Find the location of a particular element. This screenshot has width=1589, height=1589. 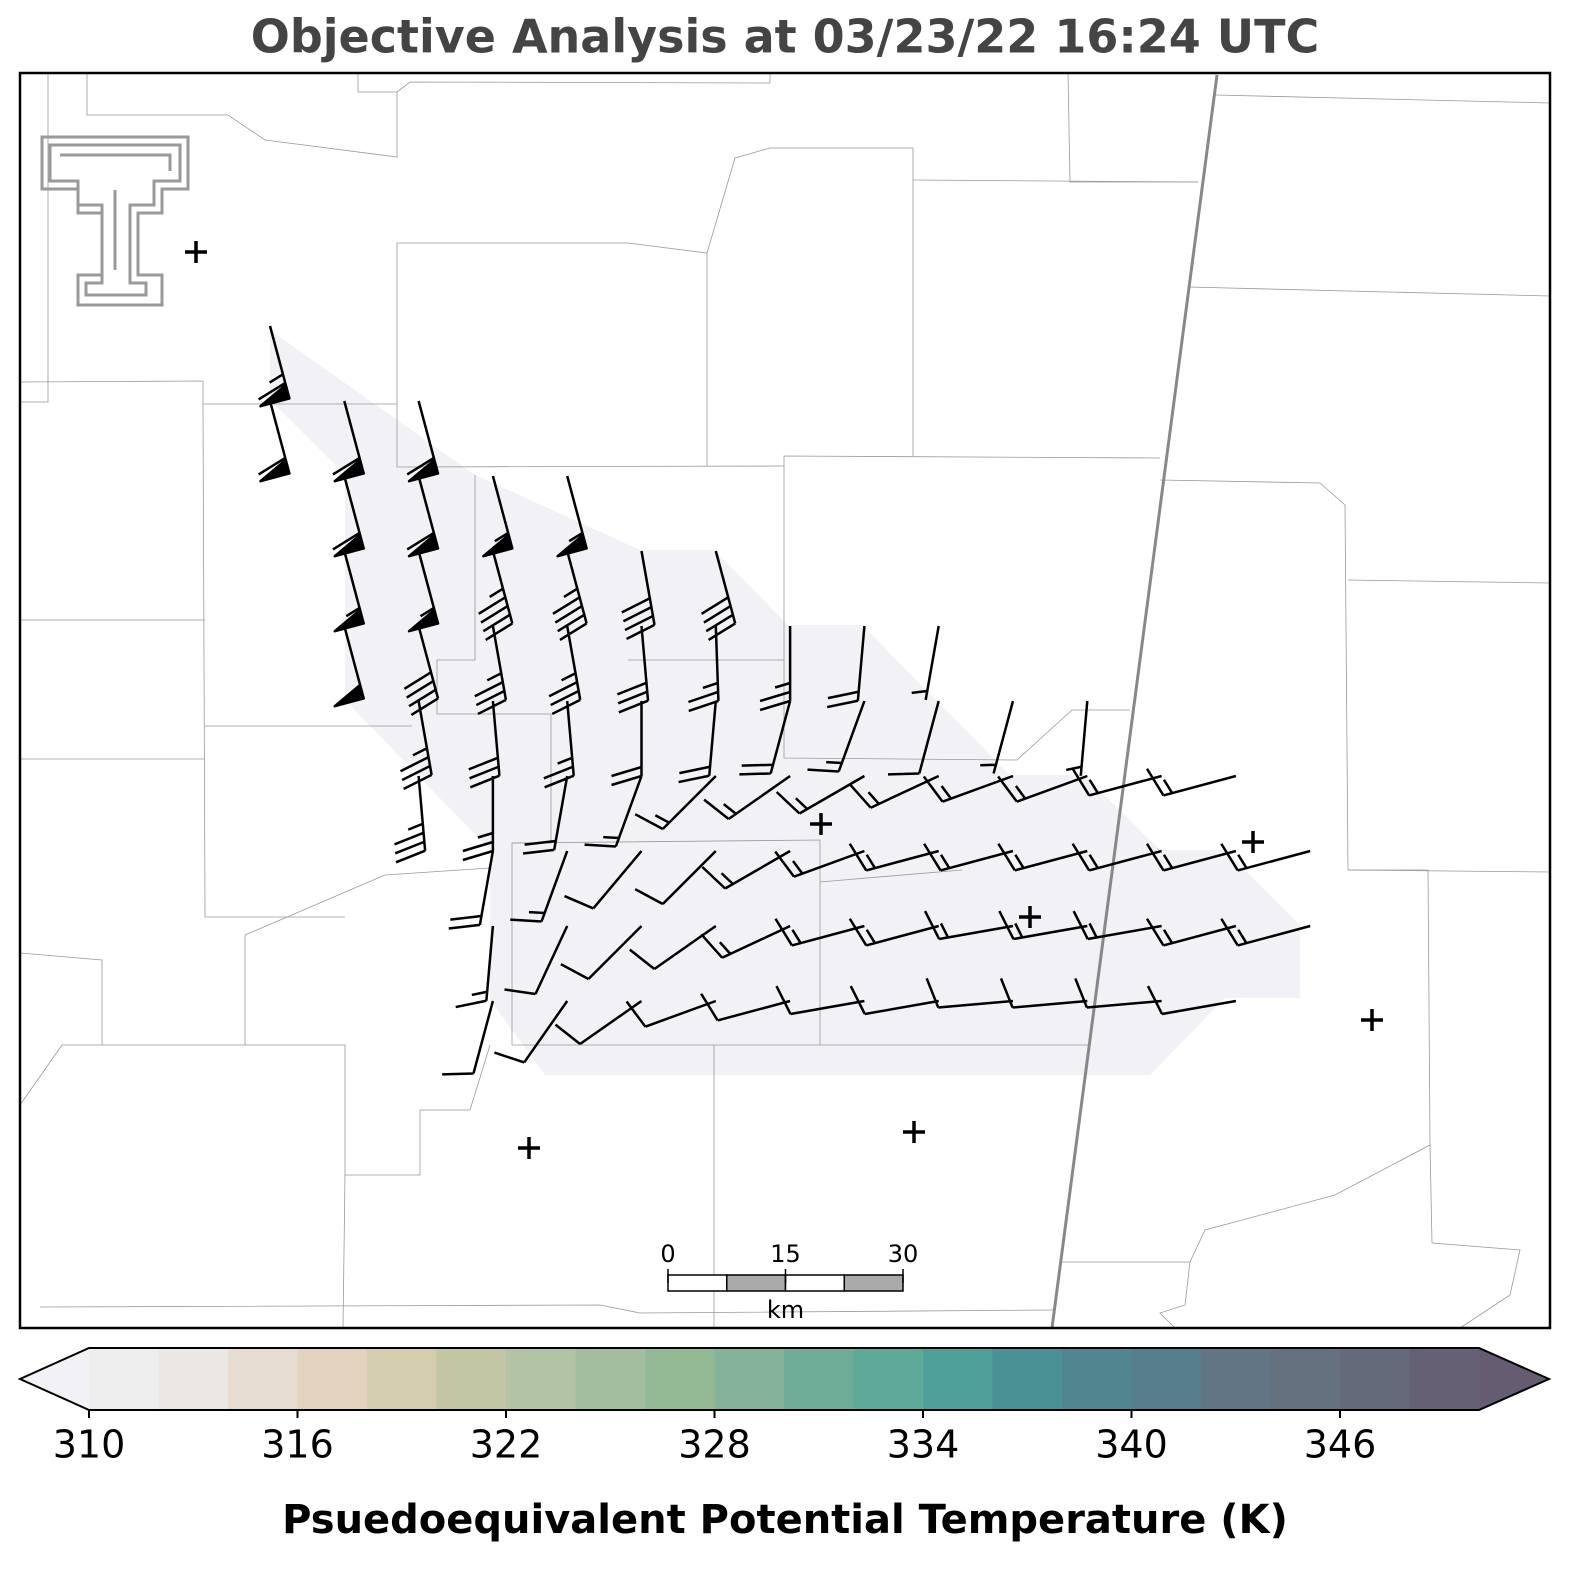

scale-unit: km is located at coordinates (785, 1310).